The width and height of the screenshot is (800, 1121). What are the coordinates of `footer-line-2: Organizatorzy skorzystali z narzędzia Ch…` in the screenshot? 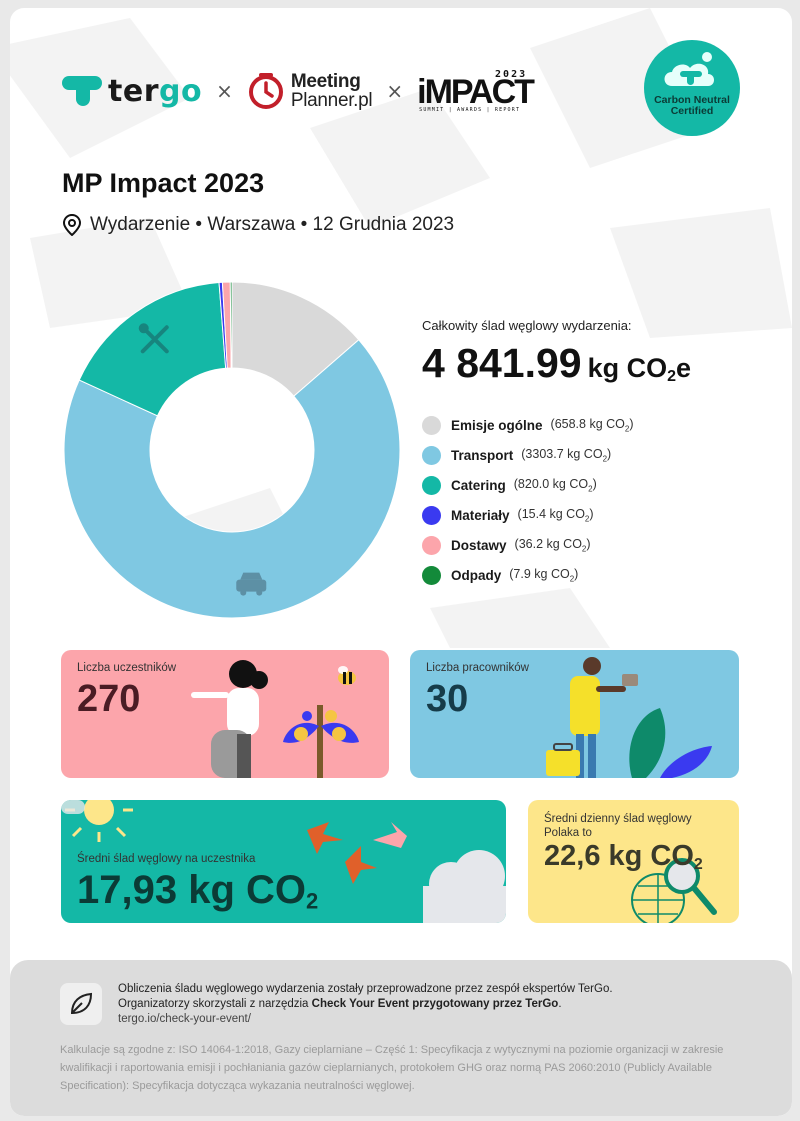 It's located at (340, 1004).